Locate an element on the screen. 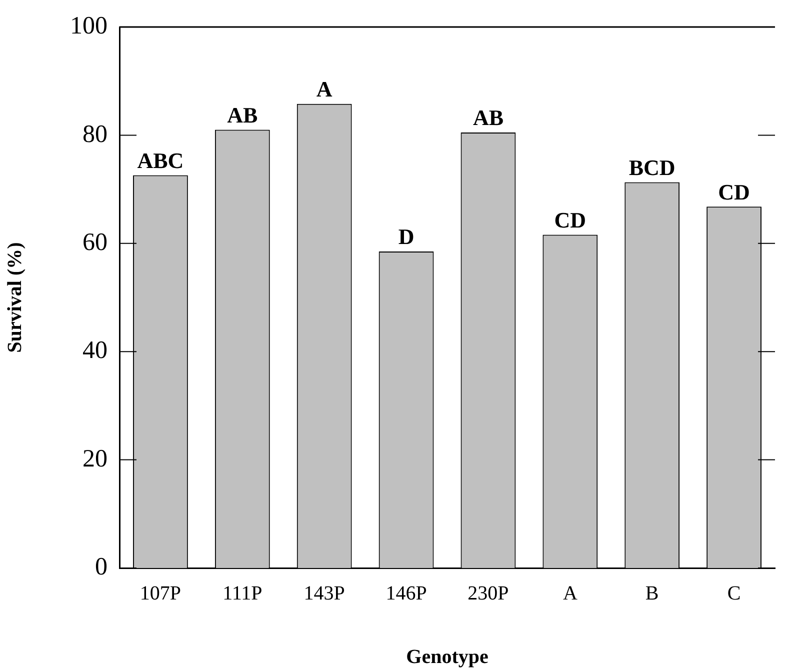  y-tick-label: 100 is located at coordinates (89, 26).